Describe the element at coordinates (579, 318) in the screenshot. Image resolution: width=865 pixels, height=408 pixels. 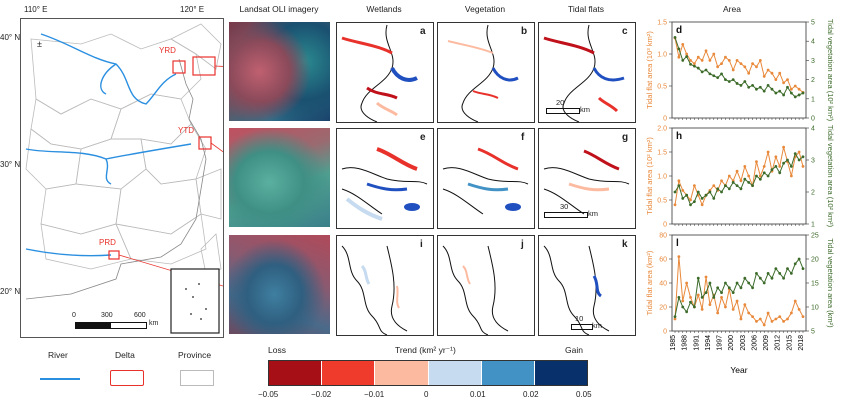
I see `scalebar-k-value: 10` at that location.